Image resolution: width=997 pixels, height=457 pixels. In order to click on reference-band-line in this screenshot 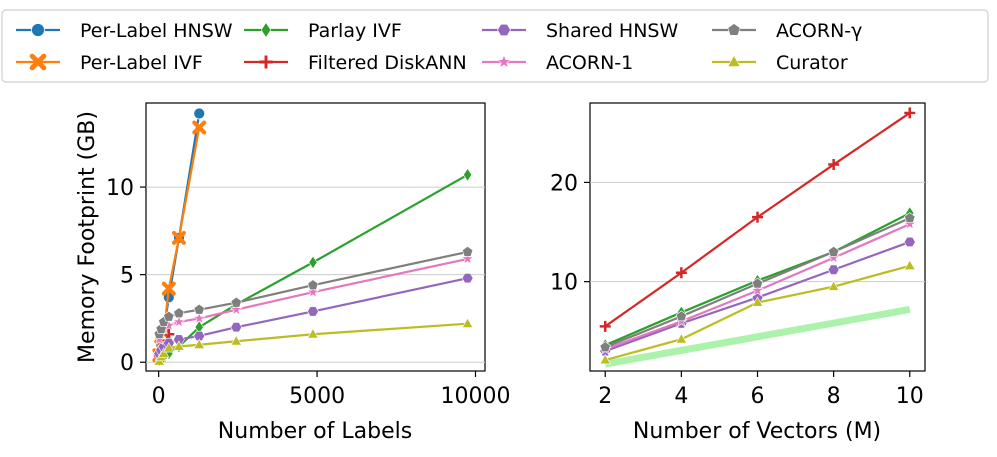, I will do `click(757, 337)`.